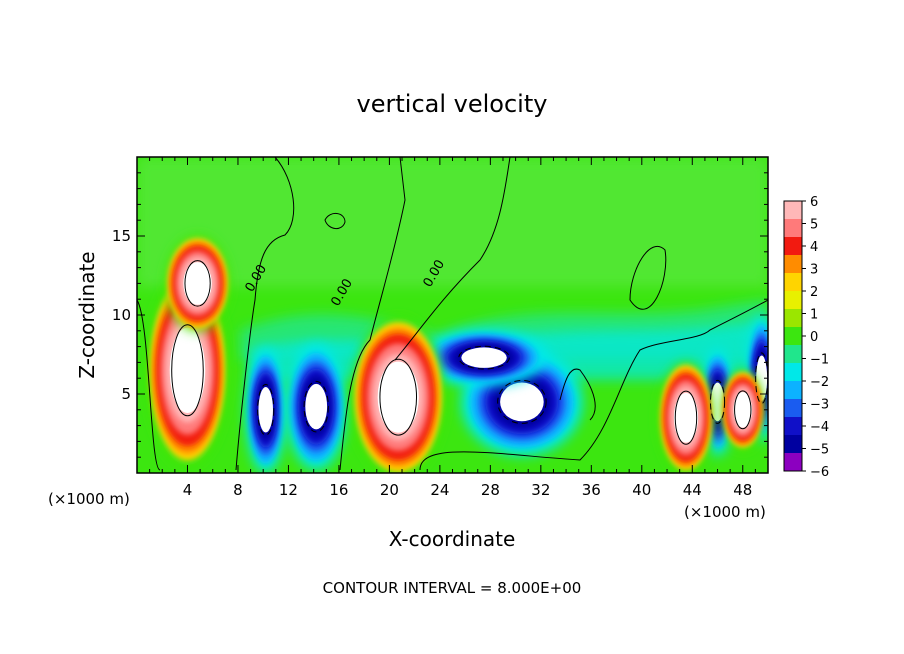 This screenshot has height=654, width=904. I want to click on upper-field, so click(452, 222).